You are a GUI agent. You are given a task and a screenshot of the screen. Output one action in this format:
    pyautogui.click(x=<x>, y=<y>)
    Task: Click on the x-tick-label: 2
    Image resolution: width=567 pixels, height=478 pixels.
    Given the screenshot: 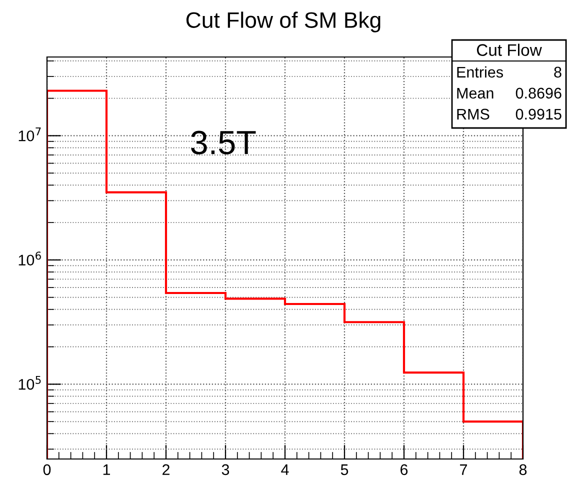 What is the action you would take?
    pyautogui.click(x=166, y=469)
    